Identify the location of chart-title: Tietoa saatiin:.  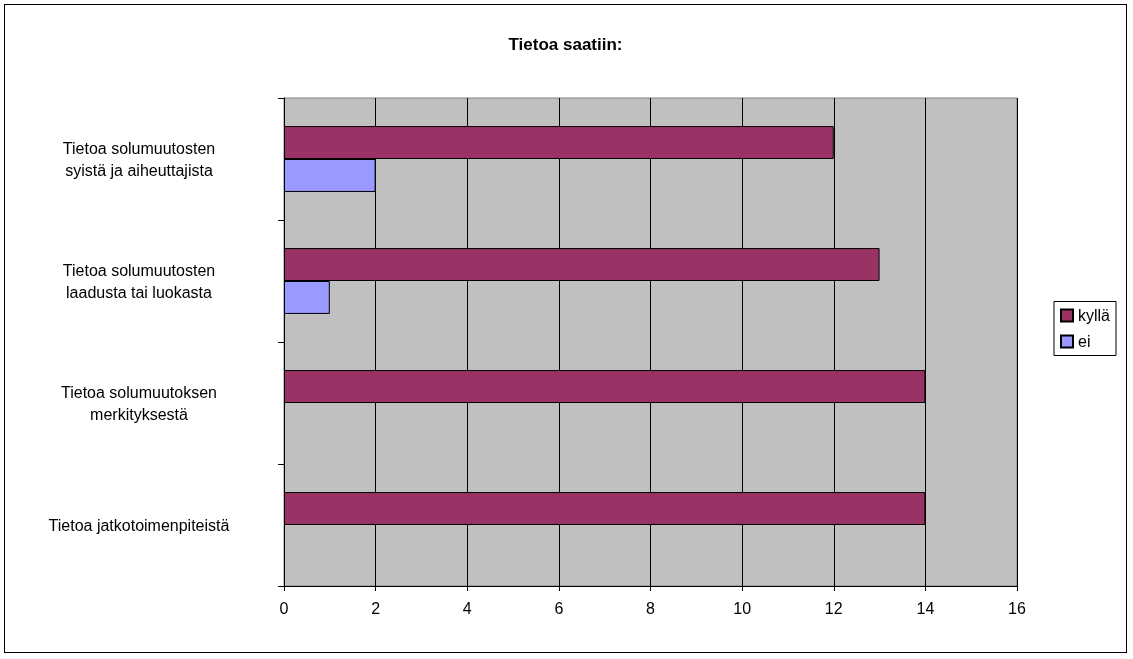
(565, 44).